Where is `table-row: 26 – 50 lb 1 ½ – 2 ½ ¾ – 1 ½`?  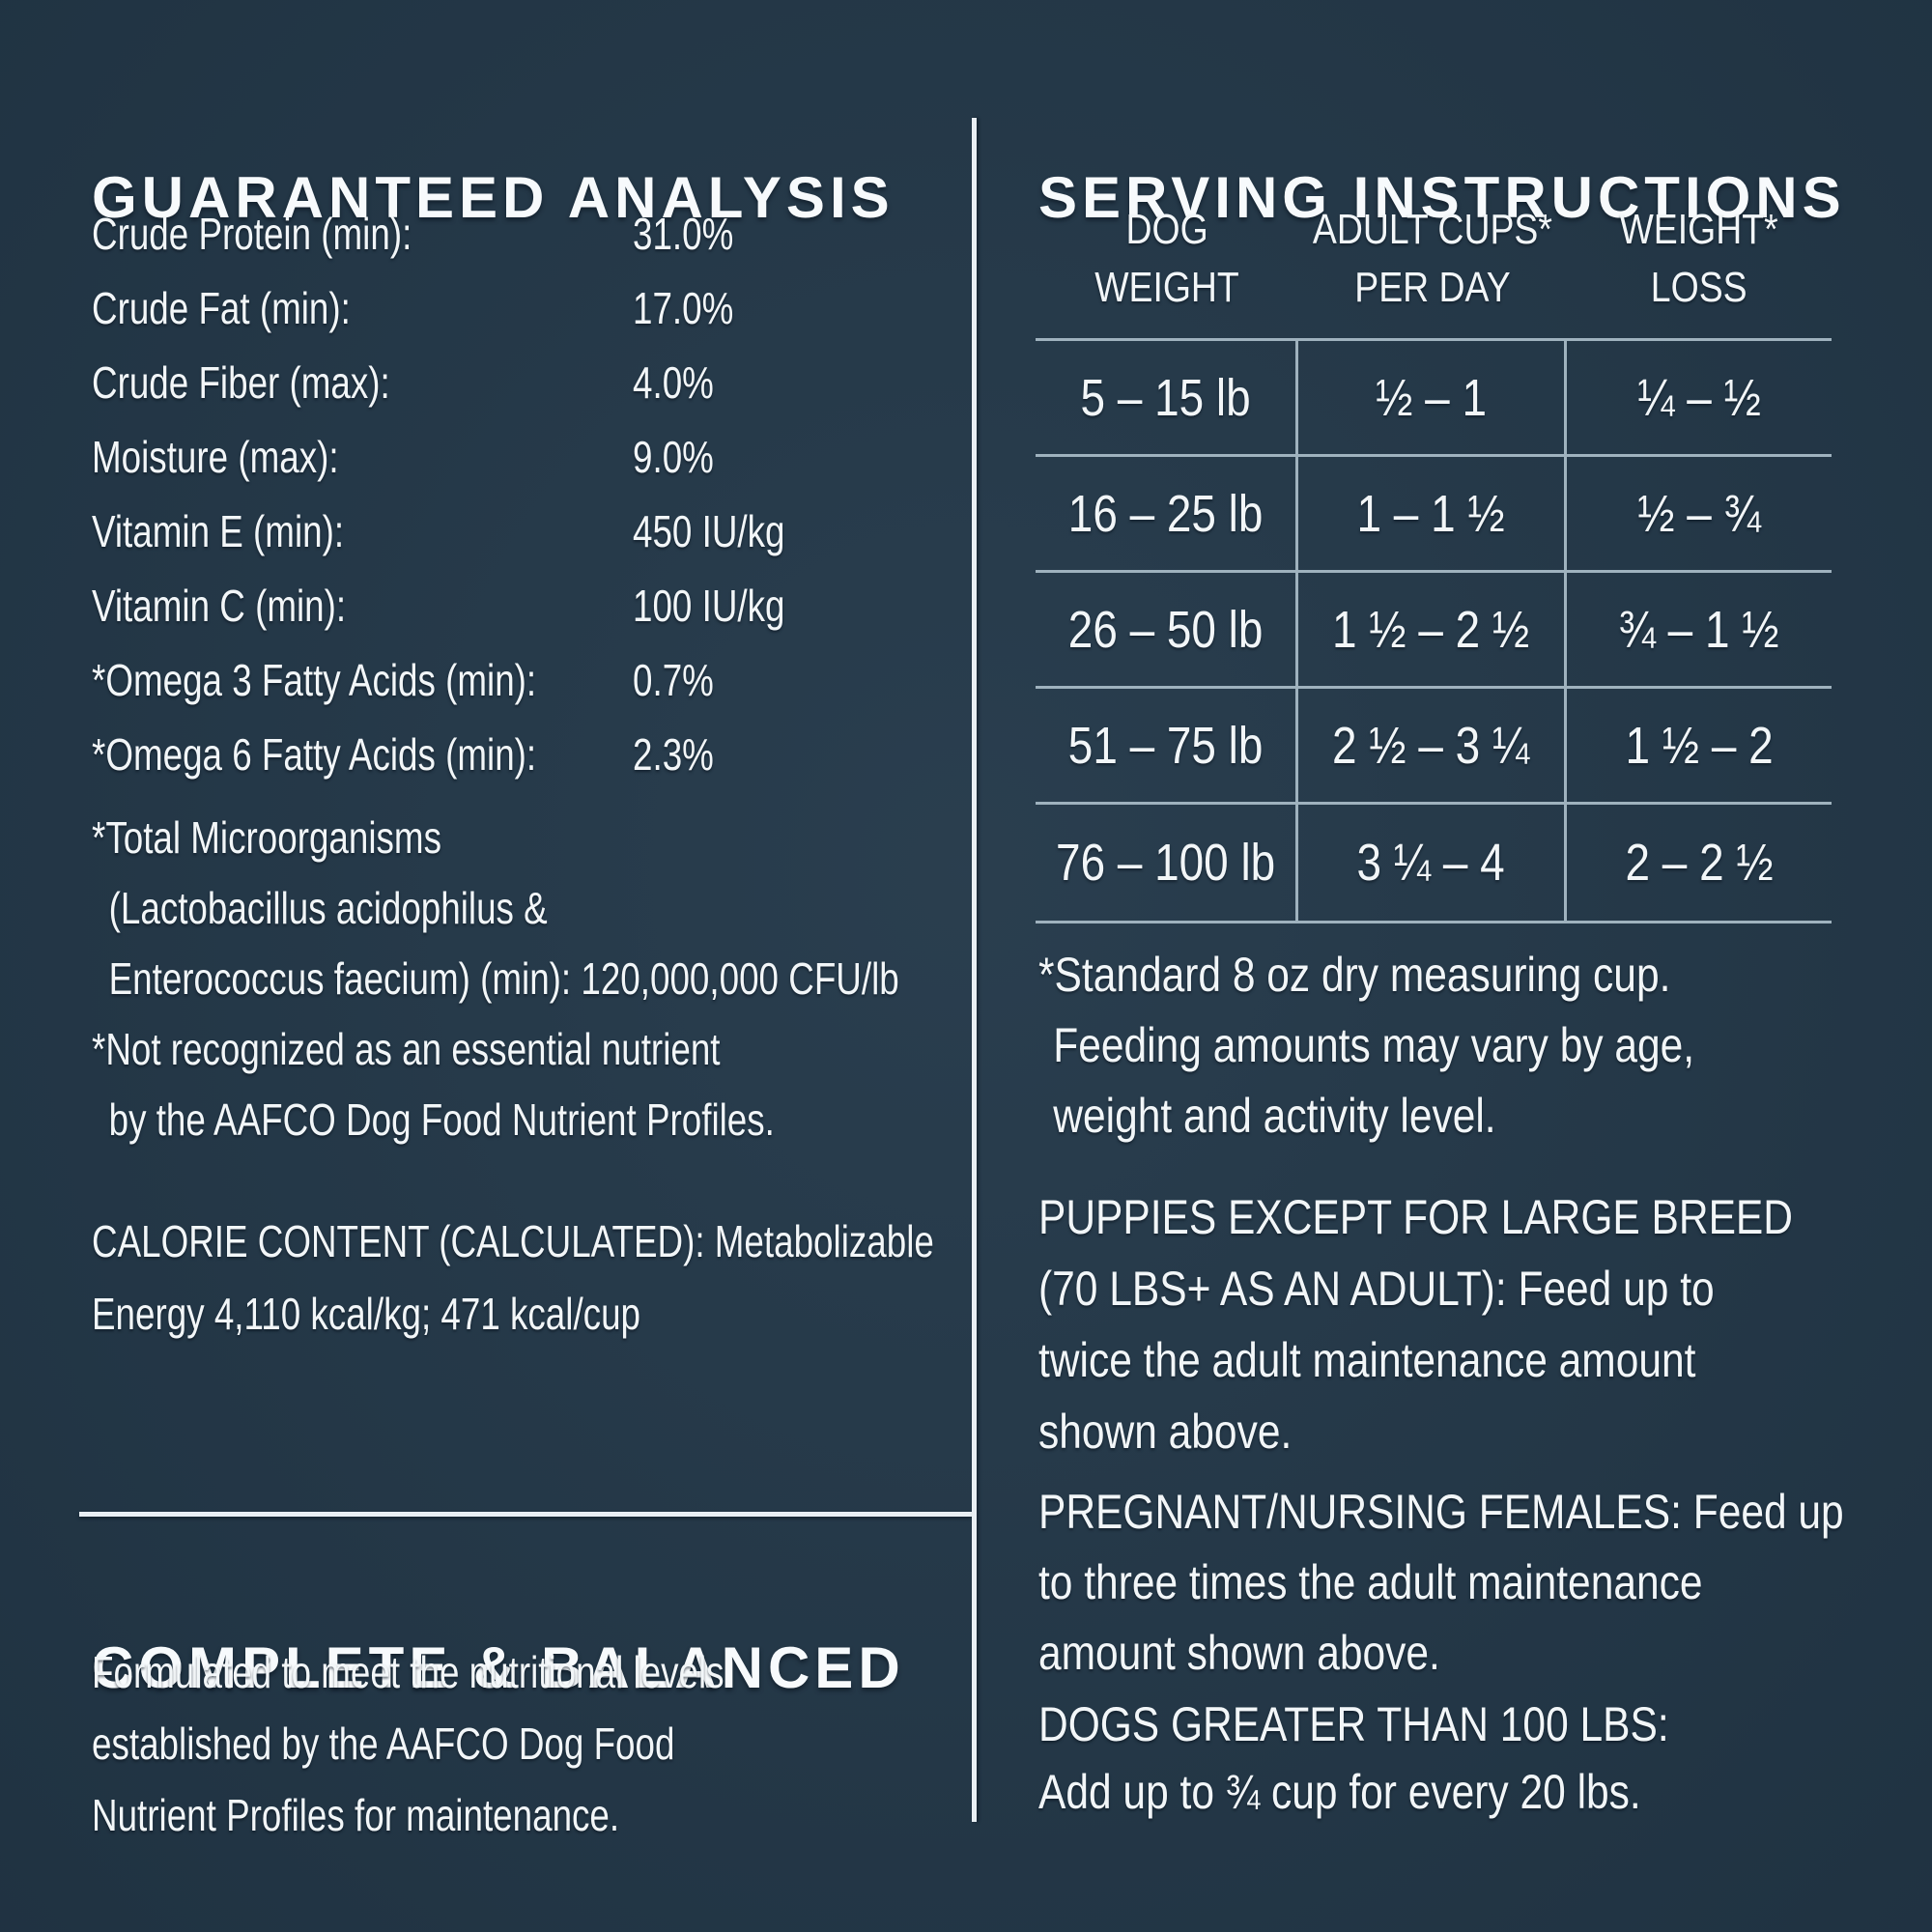
table-row: 26 – 50 lb 1 ½ – 2 ½ ¾ – 1 ½ is located at coordinates (1434, 631).